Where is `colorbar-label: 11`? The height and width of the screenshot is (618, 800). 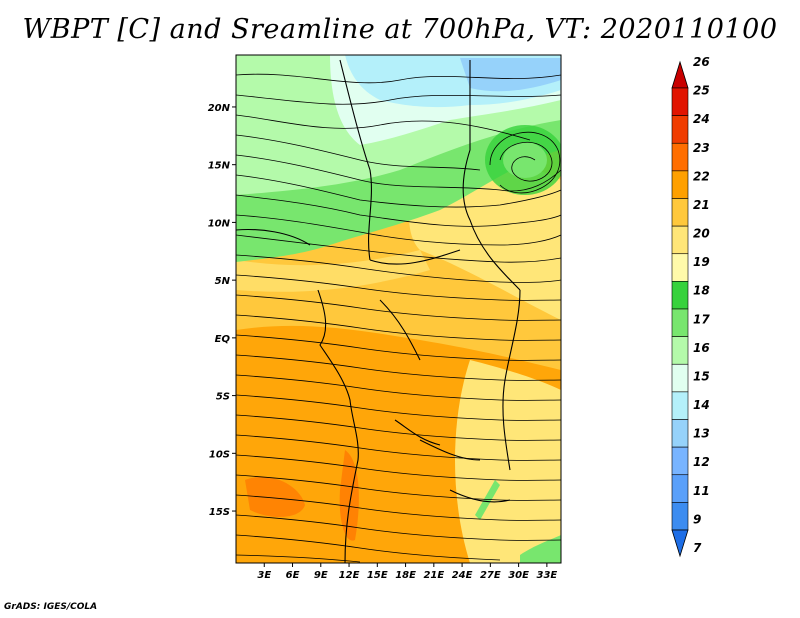
colorbar-label: 11 is located at coordinates (701, 491).